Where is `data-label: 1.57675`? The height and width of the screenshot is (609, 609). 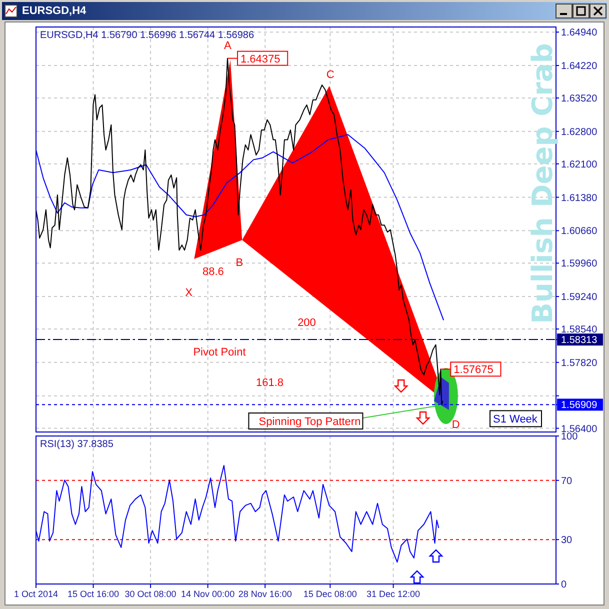
data-label: 1.57675 is located at coordinates (474, 370).